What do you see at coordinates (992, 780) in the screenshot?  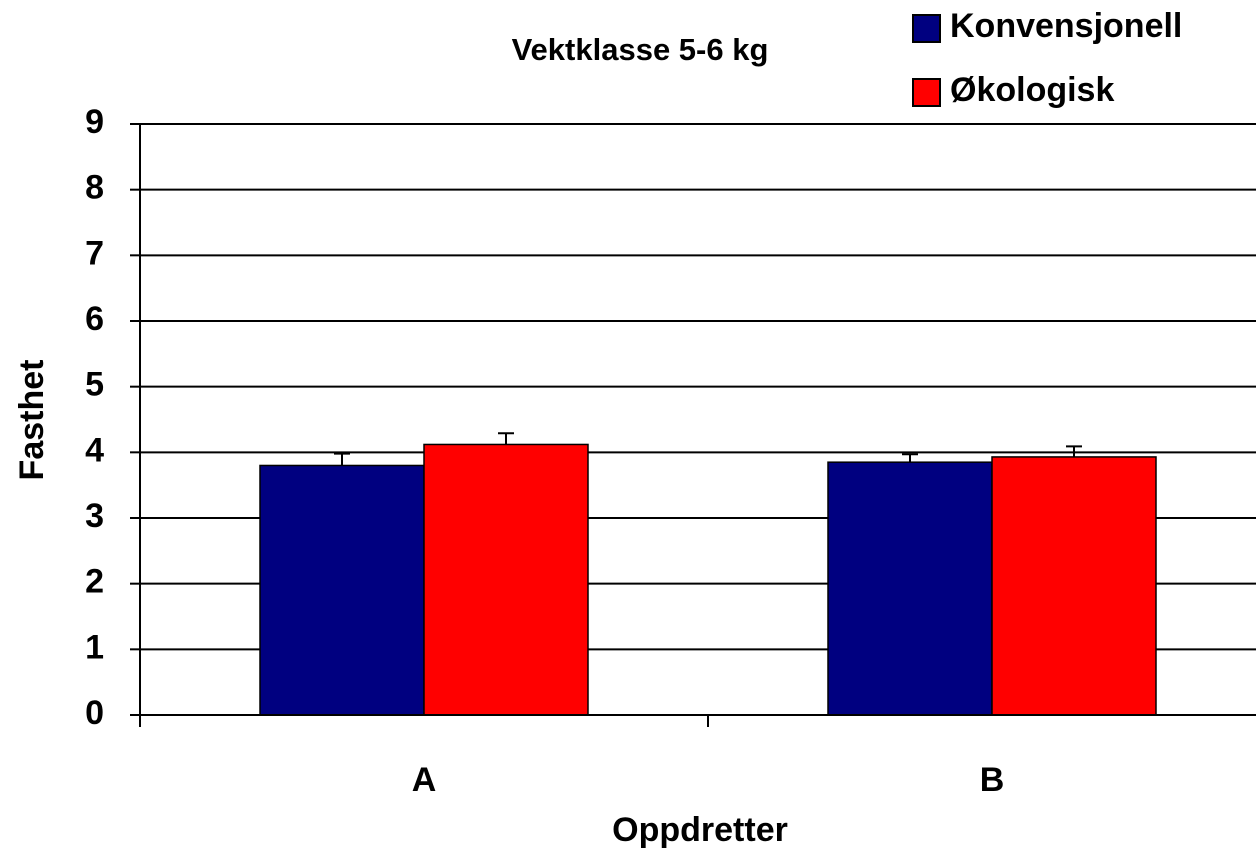 I see `x-tick-label: B` at bounding box center [992, 780].